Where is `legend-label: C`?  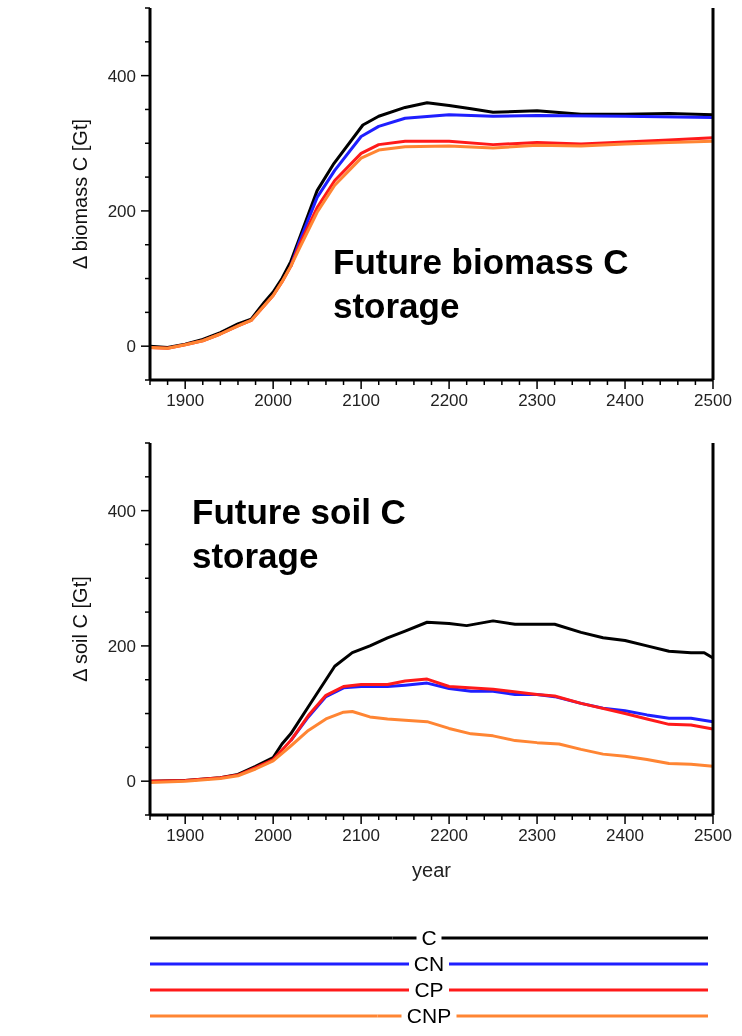
legend-label: C is located at coordinates (429, 937).